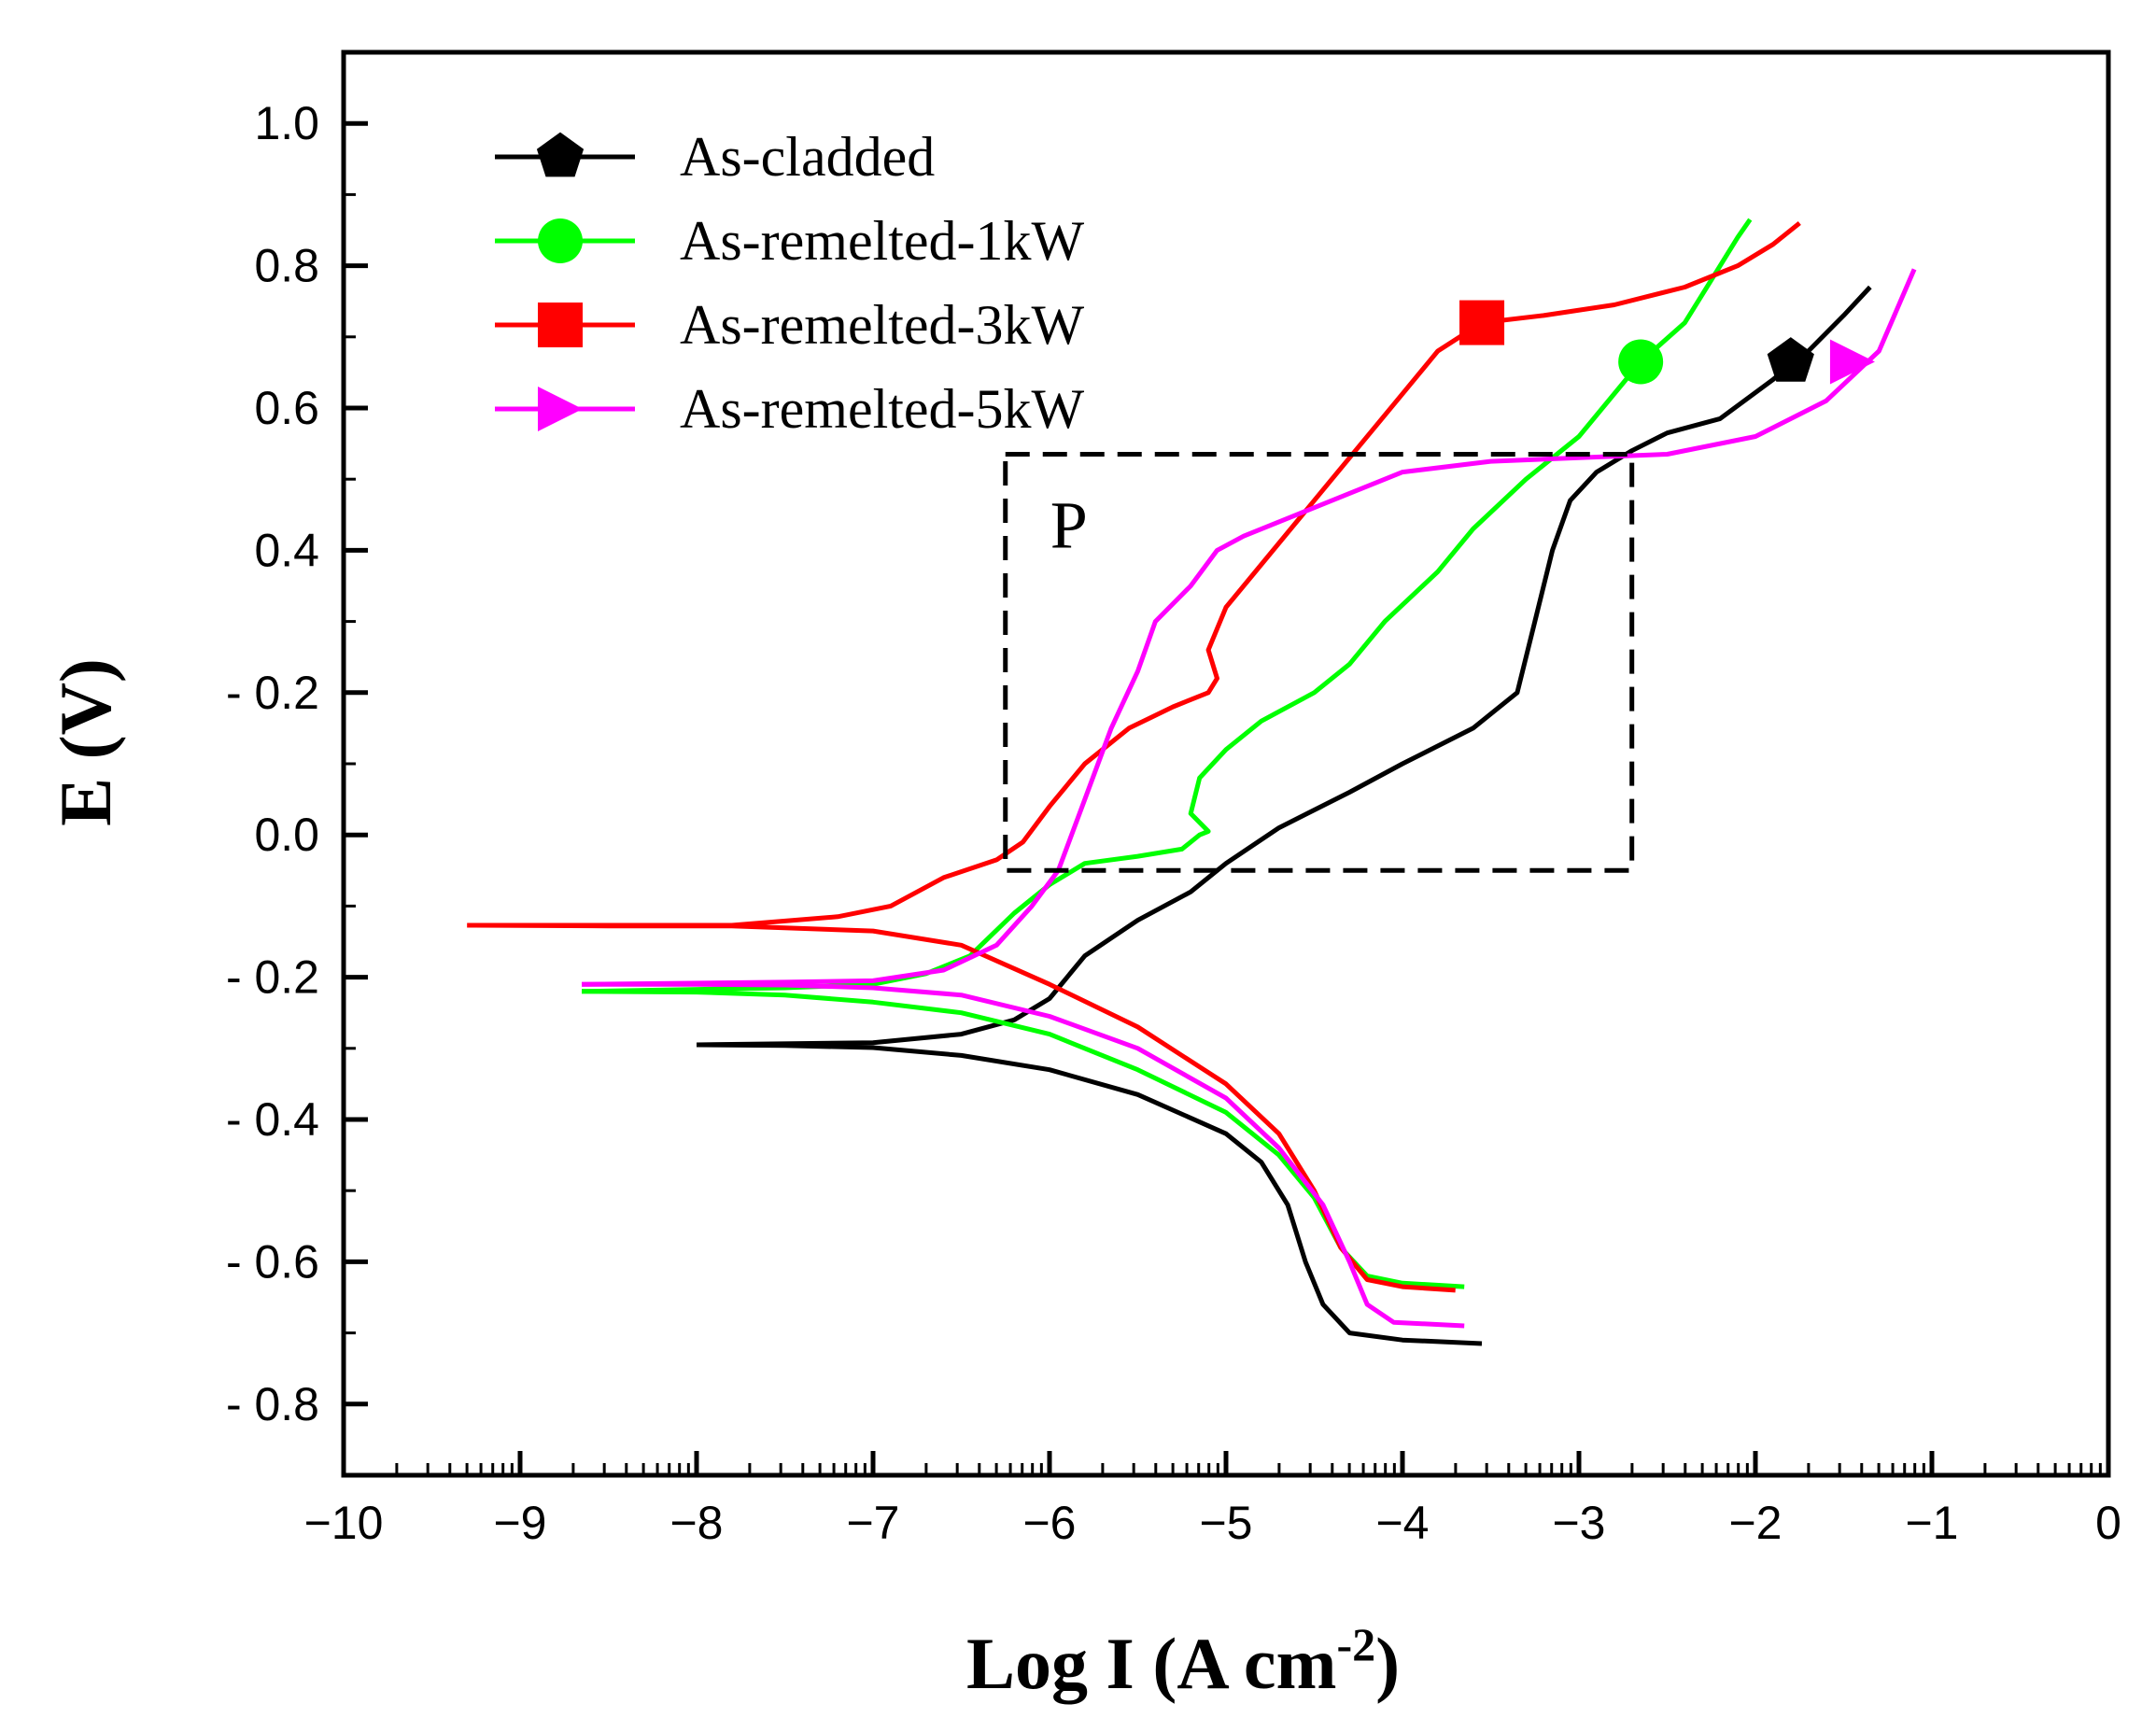  I want to click on series-line-as-cladded-cathodic, so click(1089, 1194).